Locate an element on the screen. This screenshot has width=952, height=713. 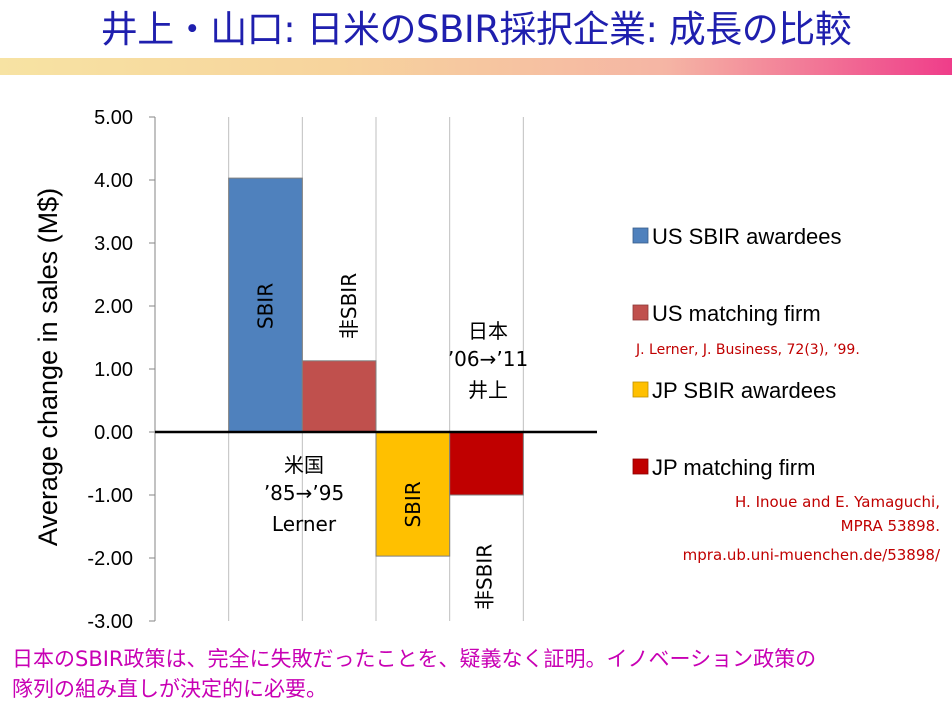
legend-swatch-us-matching is located at coordinates (640, 312).